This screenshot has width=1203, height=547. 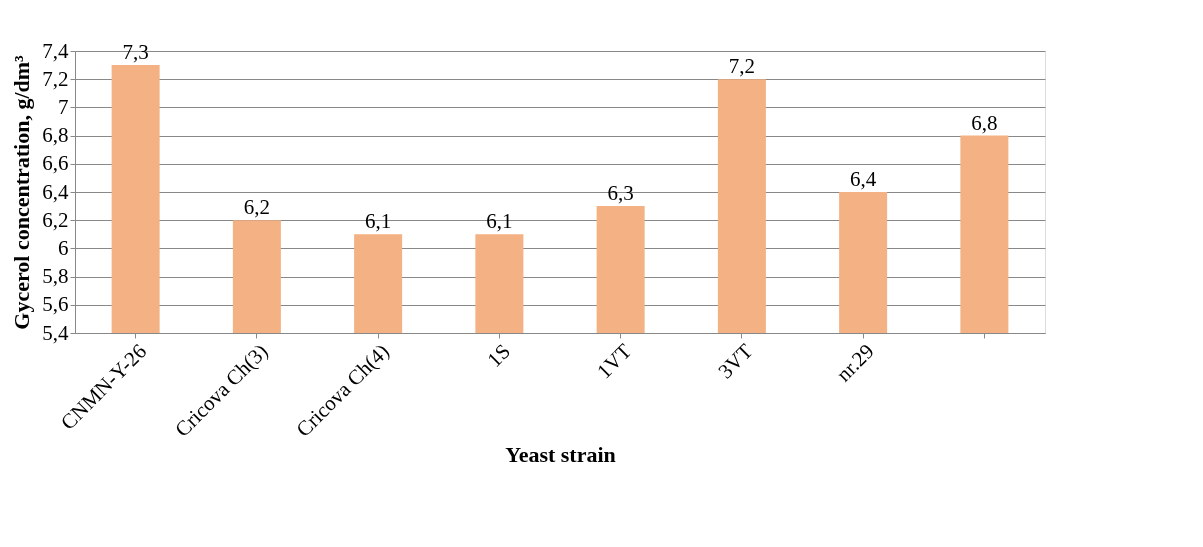 What do you see at coordinates (55, 219) in the screenshot?
I see `y-tick-label: 6,2` at bounding box center [55, 219].